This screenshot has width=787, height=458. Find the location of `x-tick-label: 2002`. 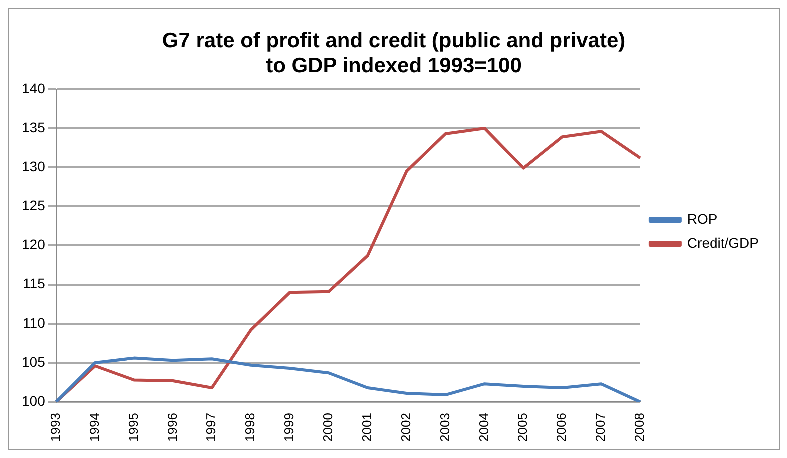

x-tick-label: 2002 is located at coordinates (406, 427).